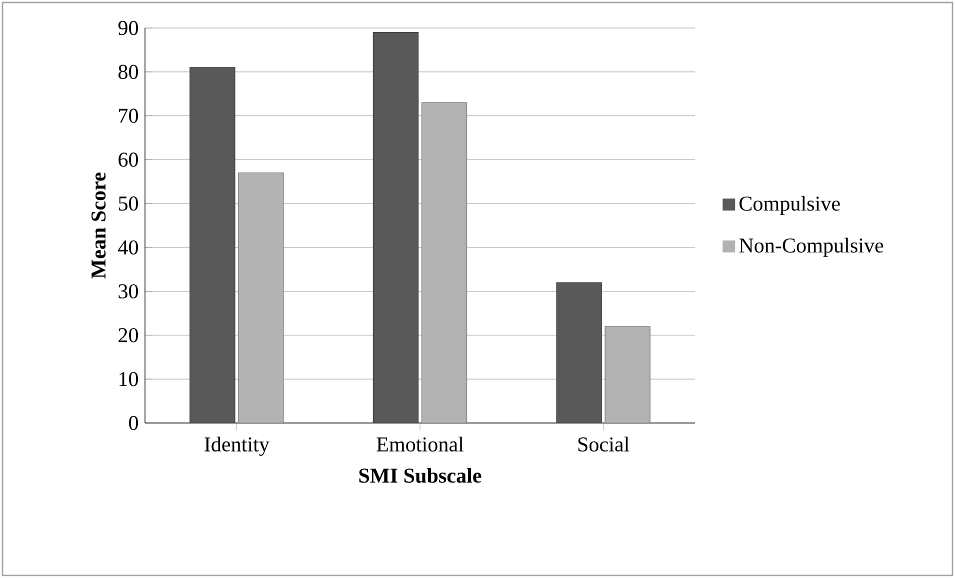 This screenshot has width=955, height=578. Describe the element at coordinates (128, 115) in the screenshot. I see `y-tick-label: 70` at that location.